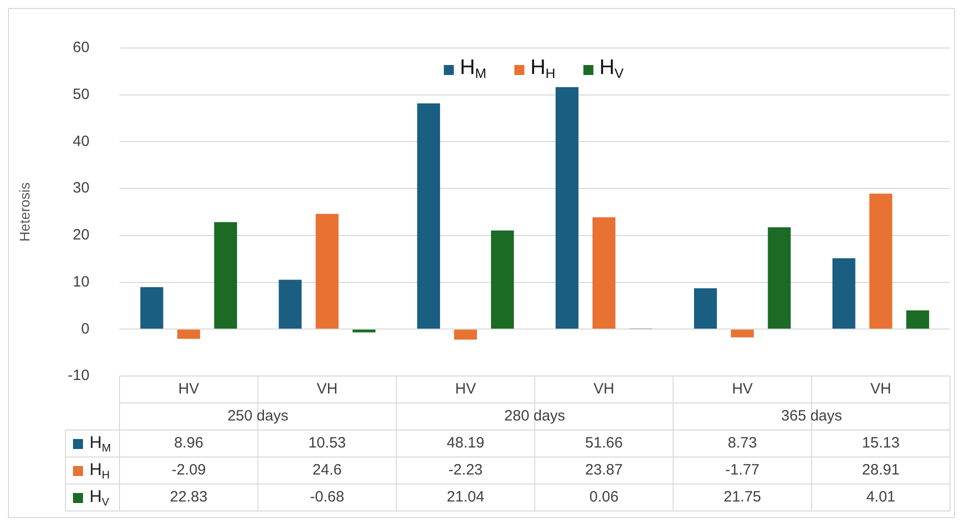  What do you see at coordinates (742, 470) in the screenshot?
I see `data-label: -1.77` at bounding box center [742, 470].